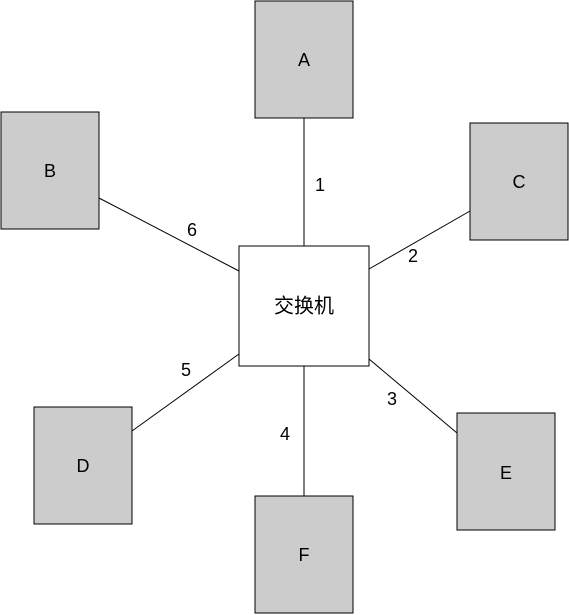 The width and height of the screenshot is (569, 615). What do you see at coordinates (192, 230) in the screenshot?
I see `port-label-6: 6` at bounding box center [192, 230].